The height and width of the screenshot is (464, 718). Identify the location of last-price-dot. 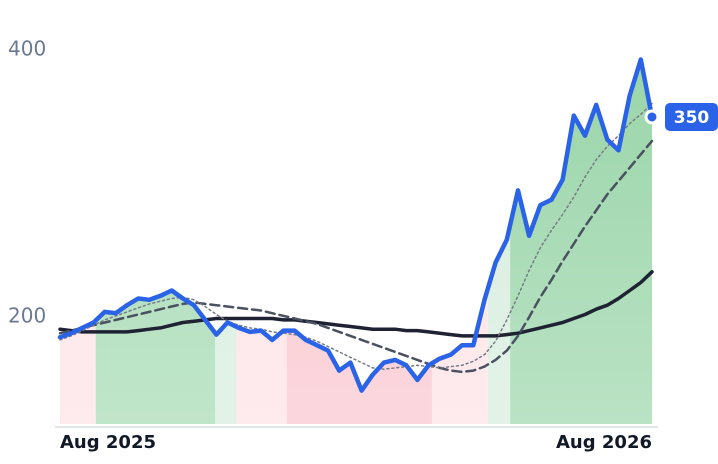
(652, 117).